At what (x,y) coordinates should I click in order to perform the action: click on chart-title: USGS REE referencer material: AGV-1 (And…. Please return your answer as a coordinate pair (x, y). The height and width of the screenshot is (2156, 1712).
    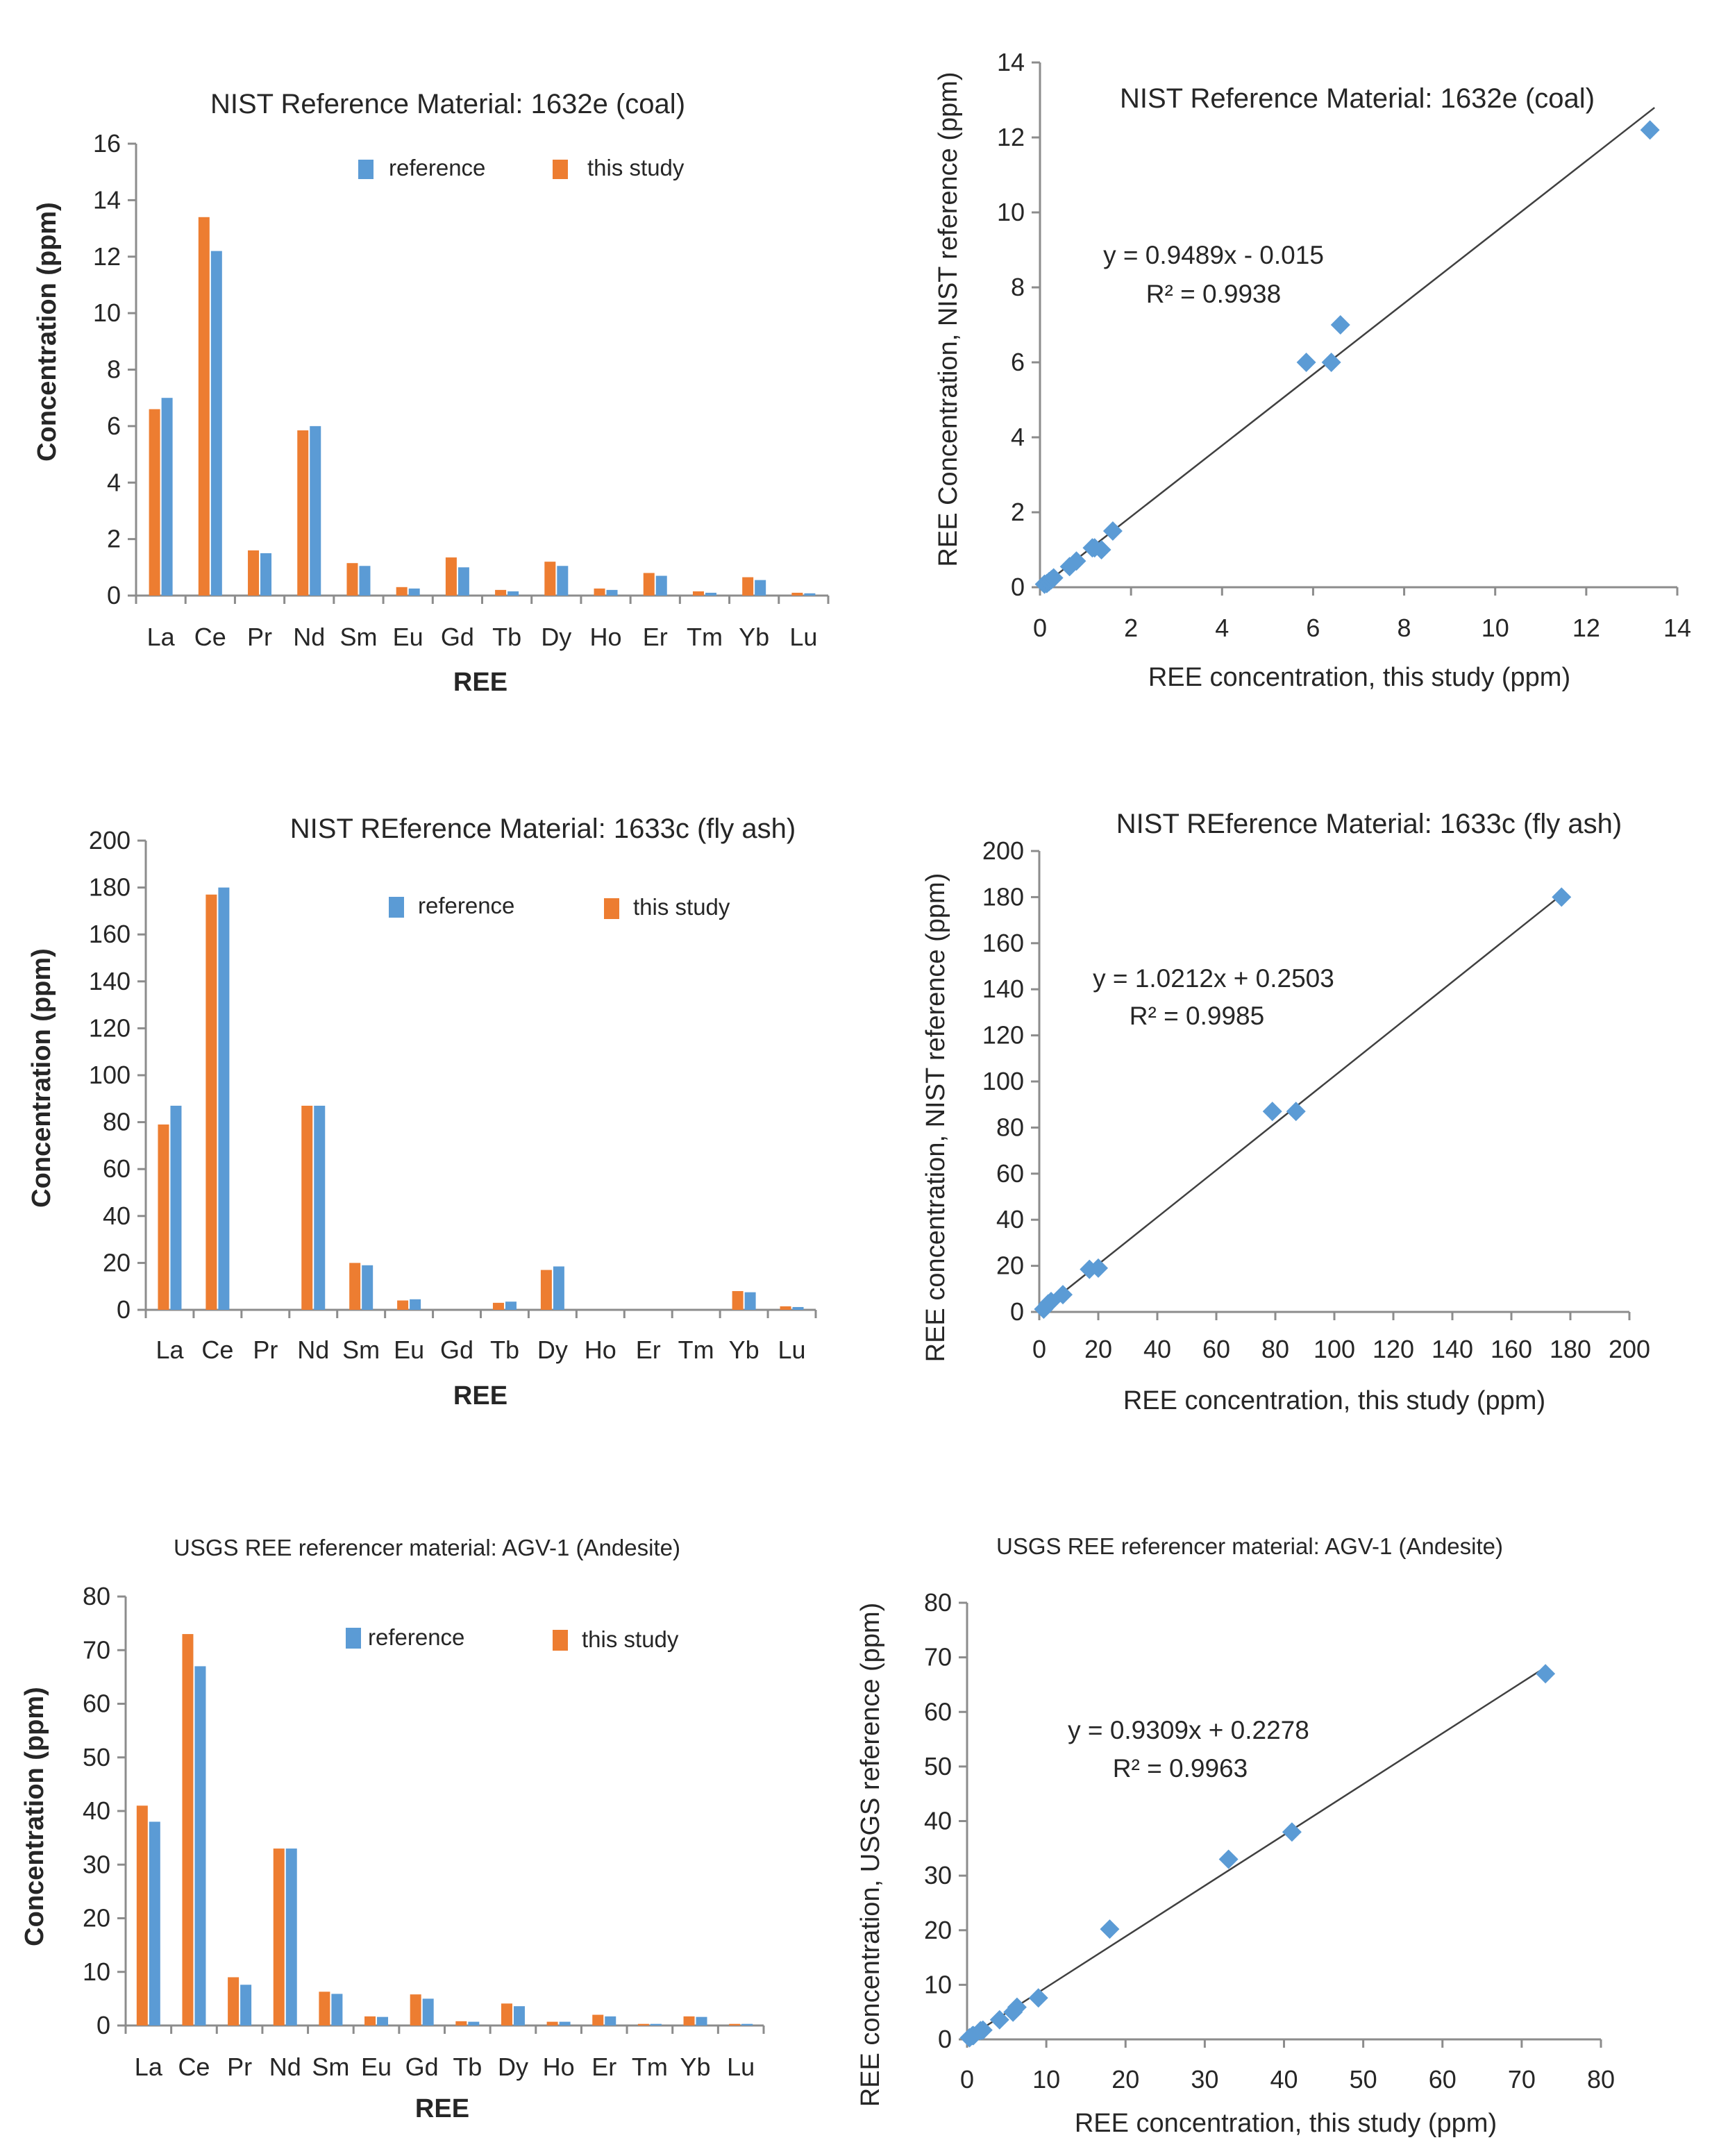
    Looking at the image, I should click on (427, 1548).